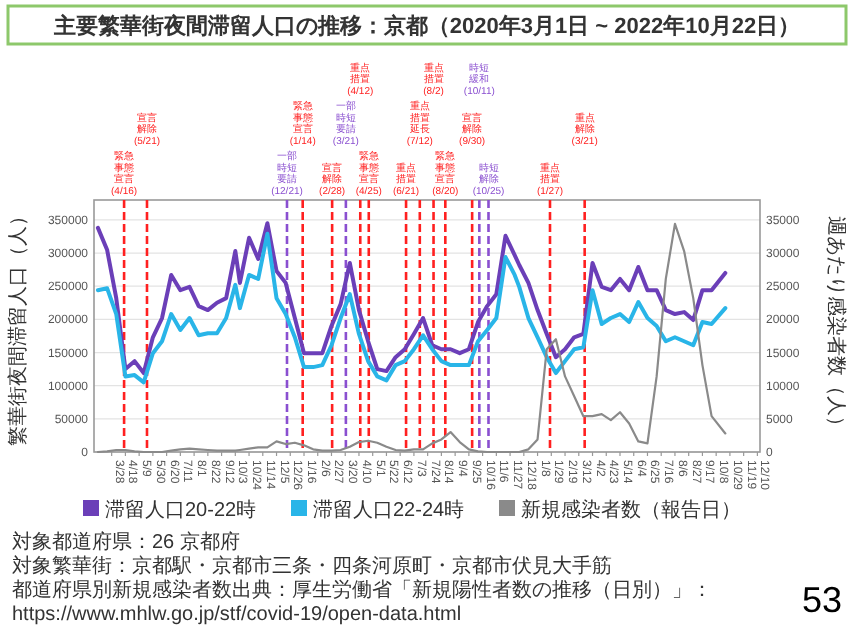 This screenshot has height=640, width=854. I want to click on legend-label: 滞留人口20-22時, so click(181, 510).